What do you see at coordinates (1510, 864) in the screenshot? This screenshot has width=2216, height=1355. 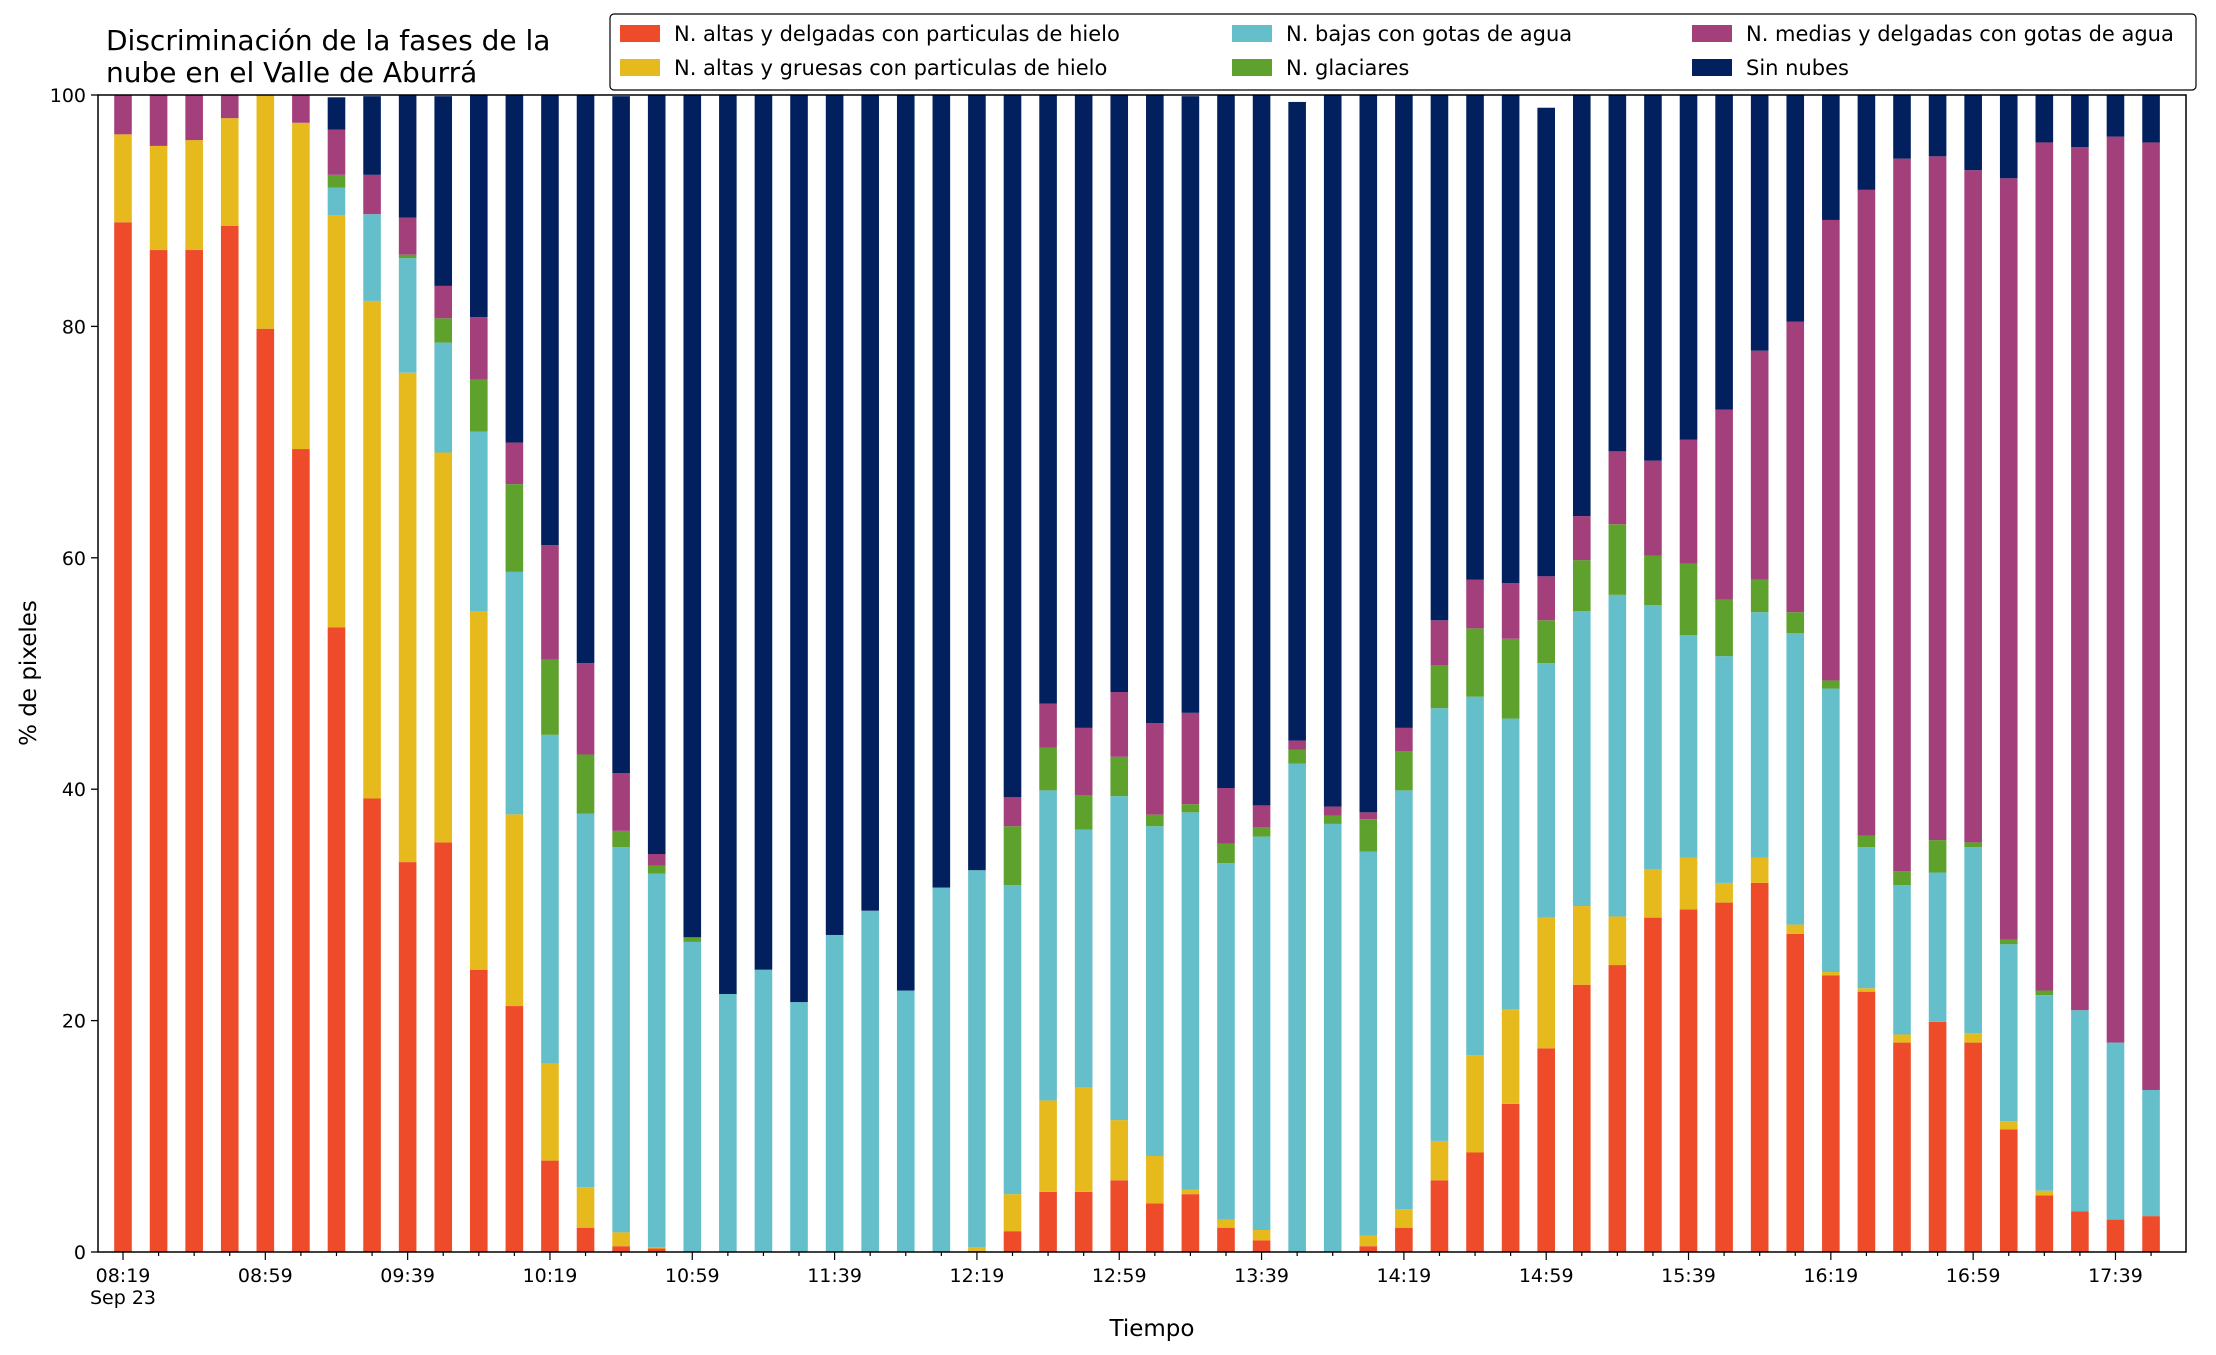 I see `bar-segment-14:49-s2` at bounding box center [1510, 864].